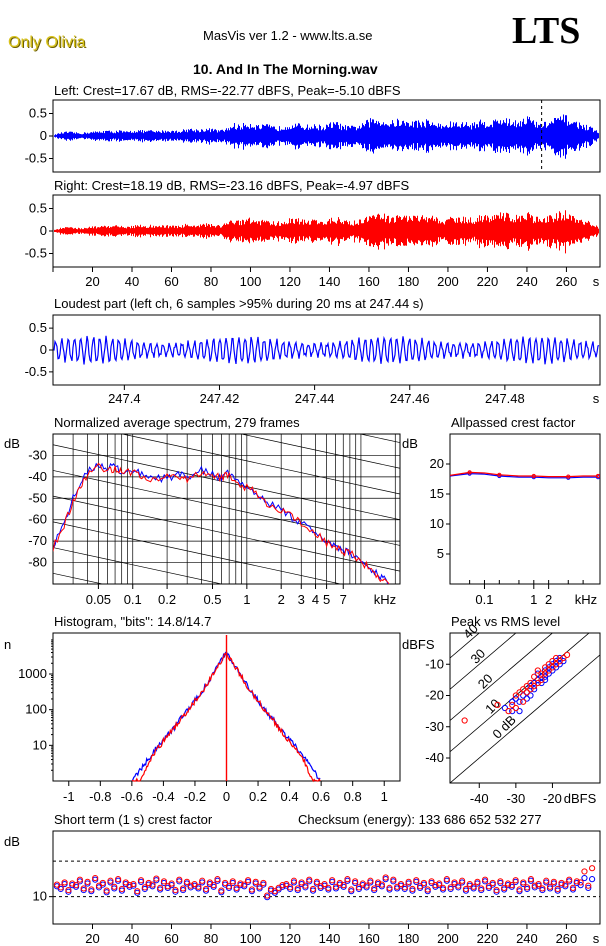 The image size is (606, 946). Describe the element at coordinates (47, 42) in the screenshot. I see `user-label: Only Olivia` at that location.